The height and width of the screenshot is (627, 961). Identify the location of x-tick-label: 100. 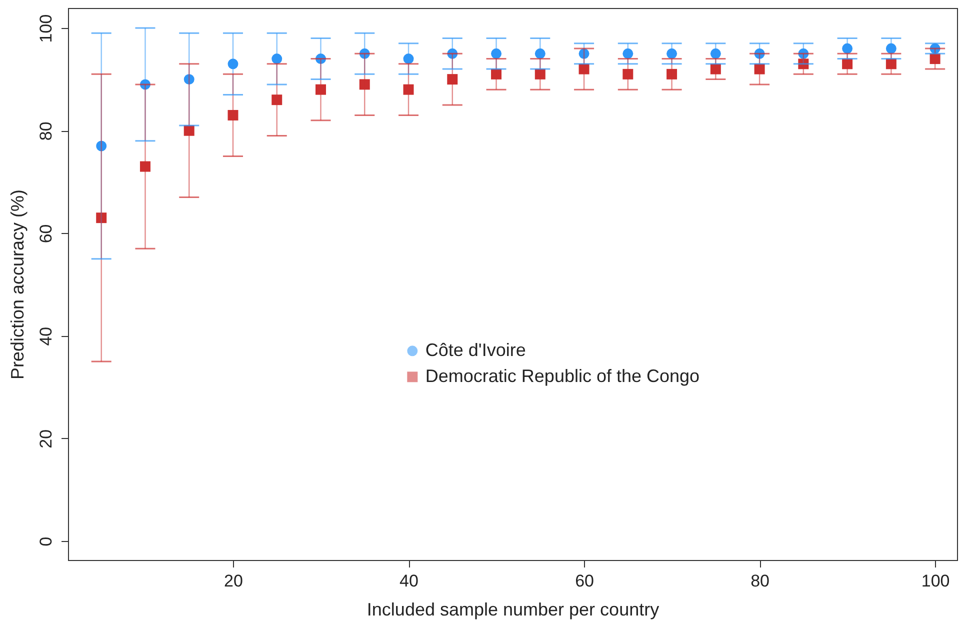
(935, 581).